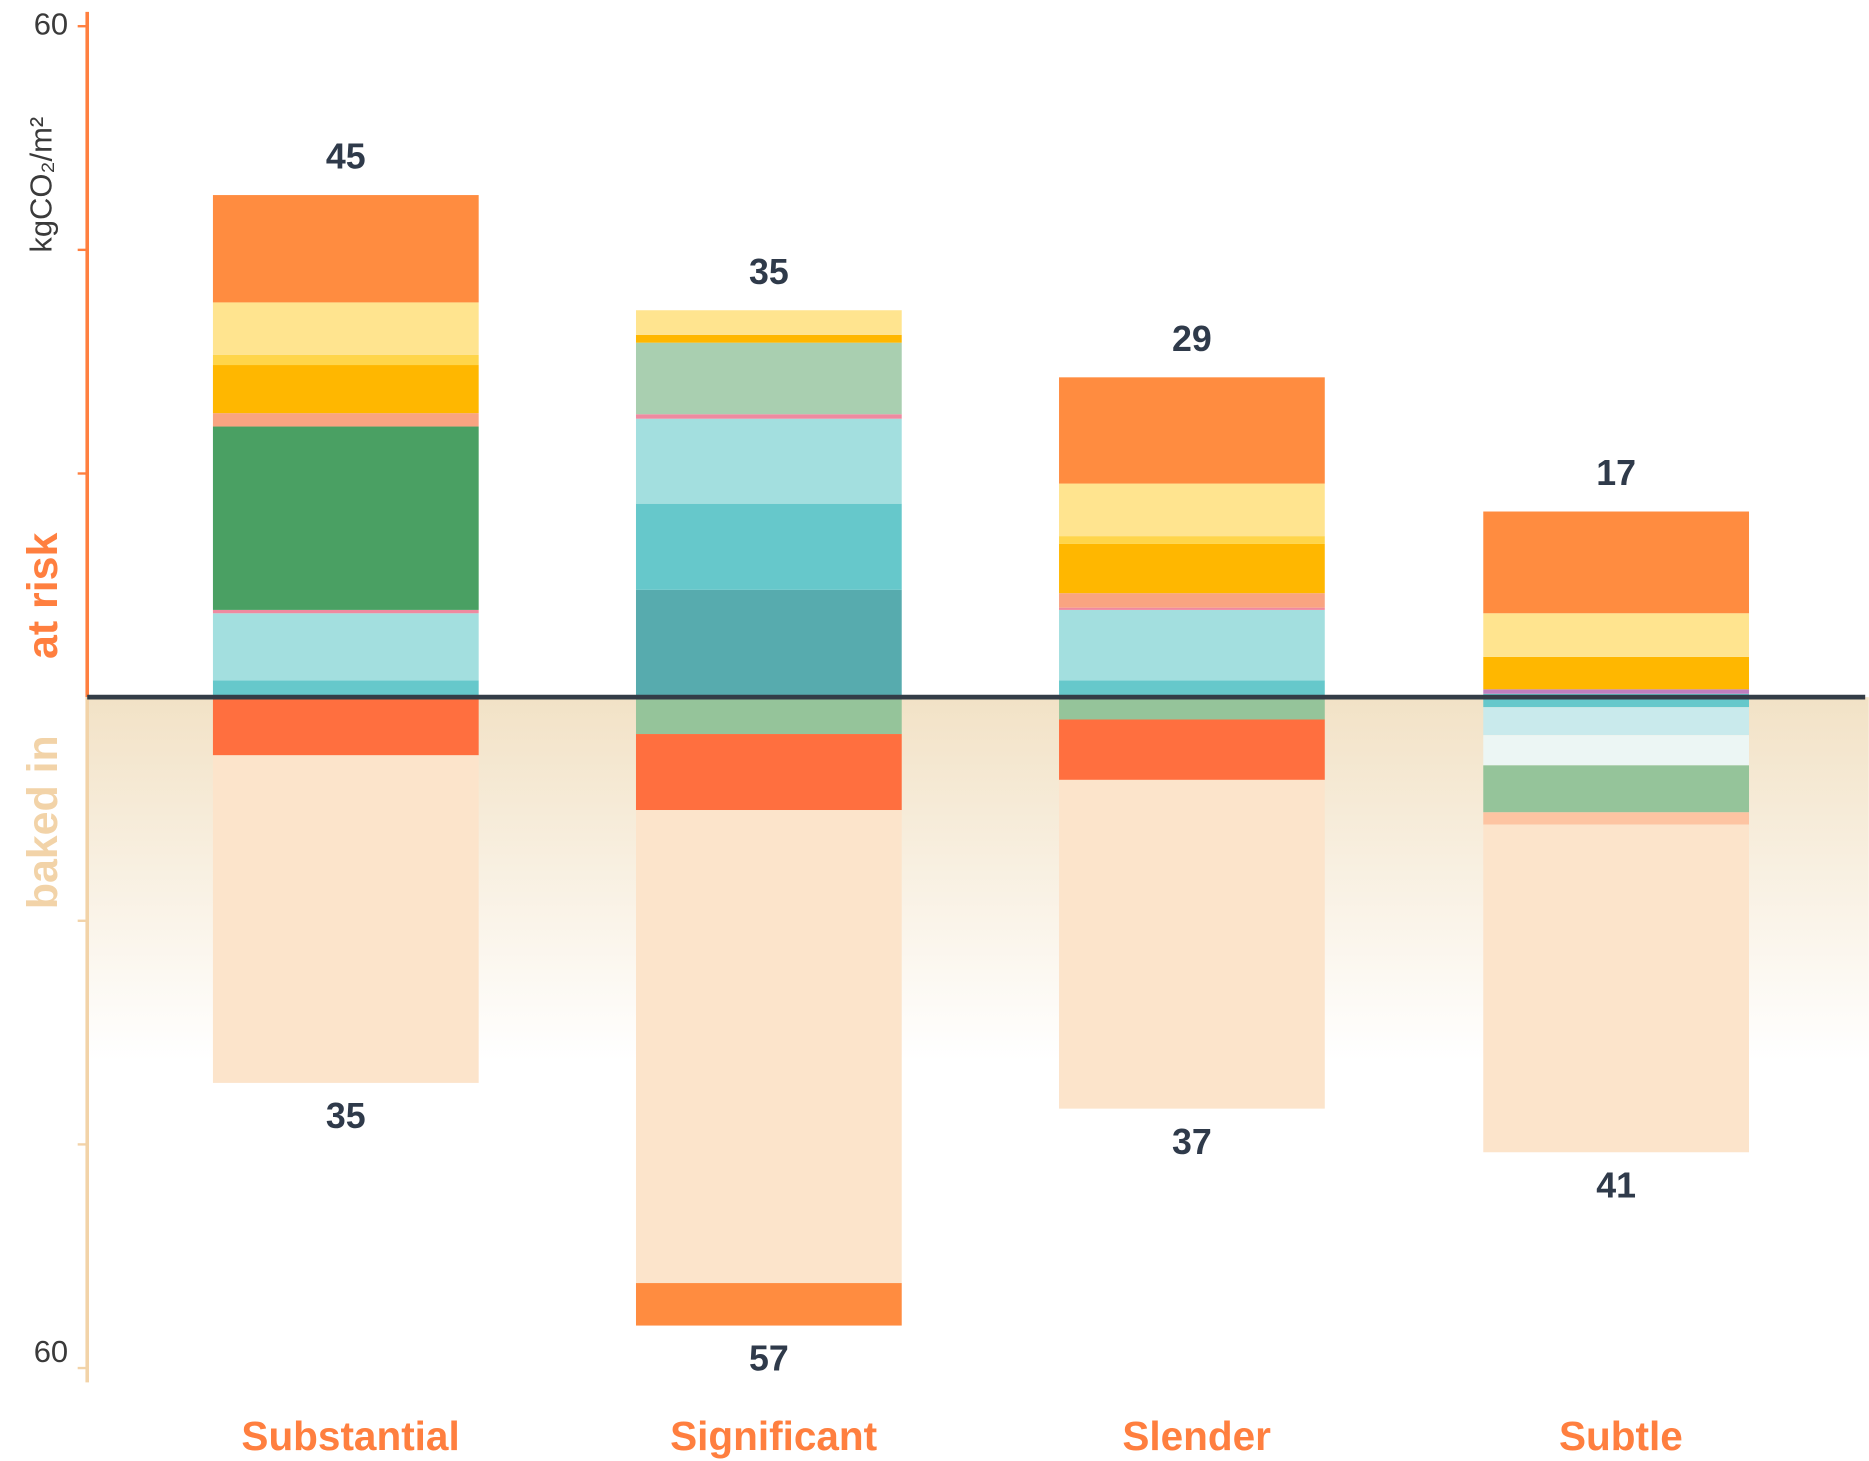  Describe the element at coordinates (1192, 1142) in the screenshot. I see `total-below: 37` at that location.